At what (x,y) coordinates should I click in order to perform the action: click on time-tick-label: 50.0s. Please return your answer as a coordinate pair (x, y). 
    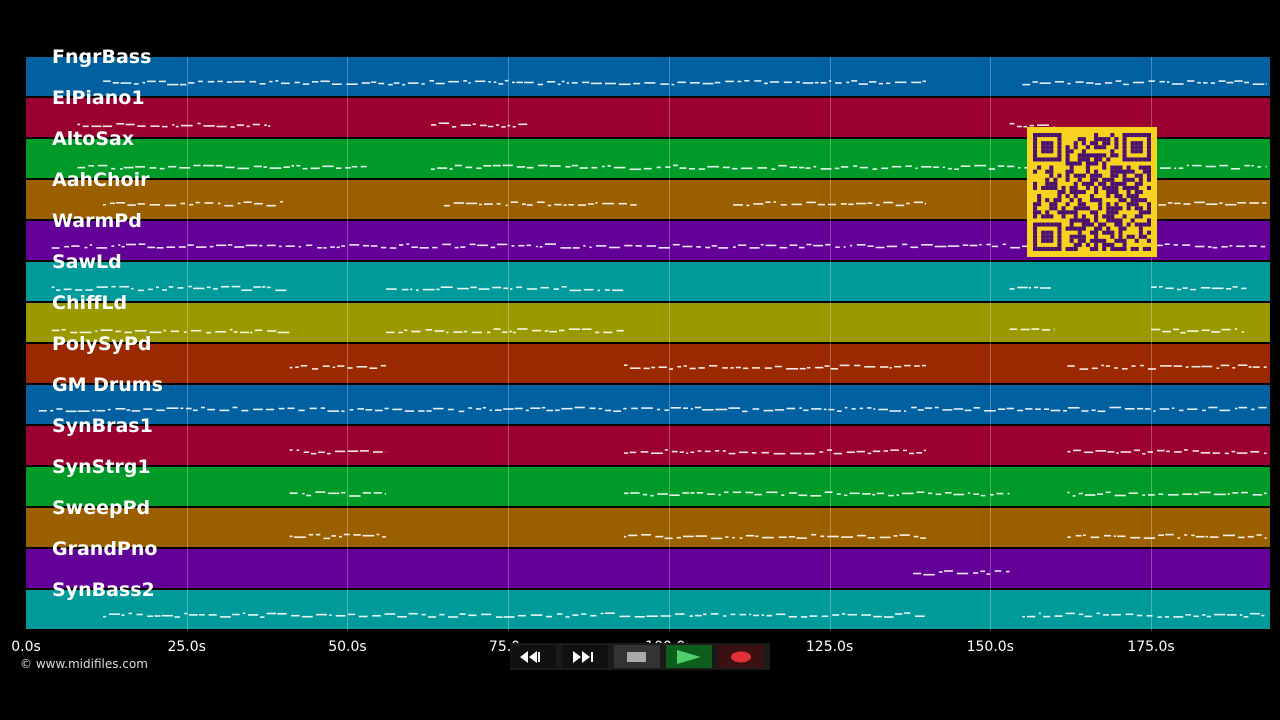
    Looking at the image, I should click on (347, 647).